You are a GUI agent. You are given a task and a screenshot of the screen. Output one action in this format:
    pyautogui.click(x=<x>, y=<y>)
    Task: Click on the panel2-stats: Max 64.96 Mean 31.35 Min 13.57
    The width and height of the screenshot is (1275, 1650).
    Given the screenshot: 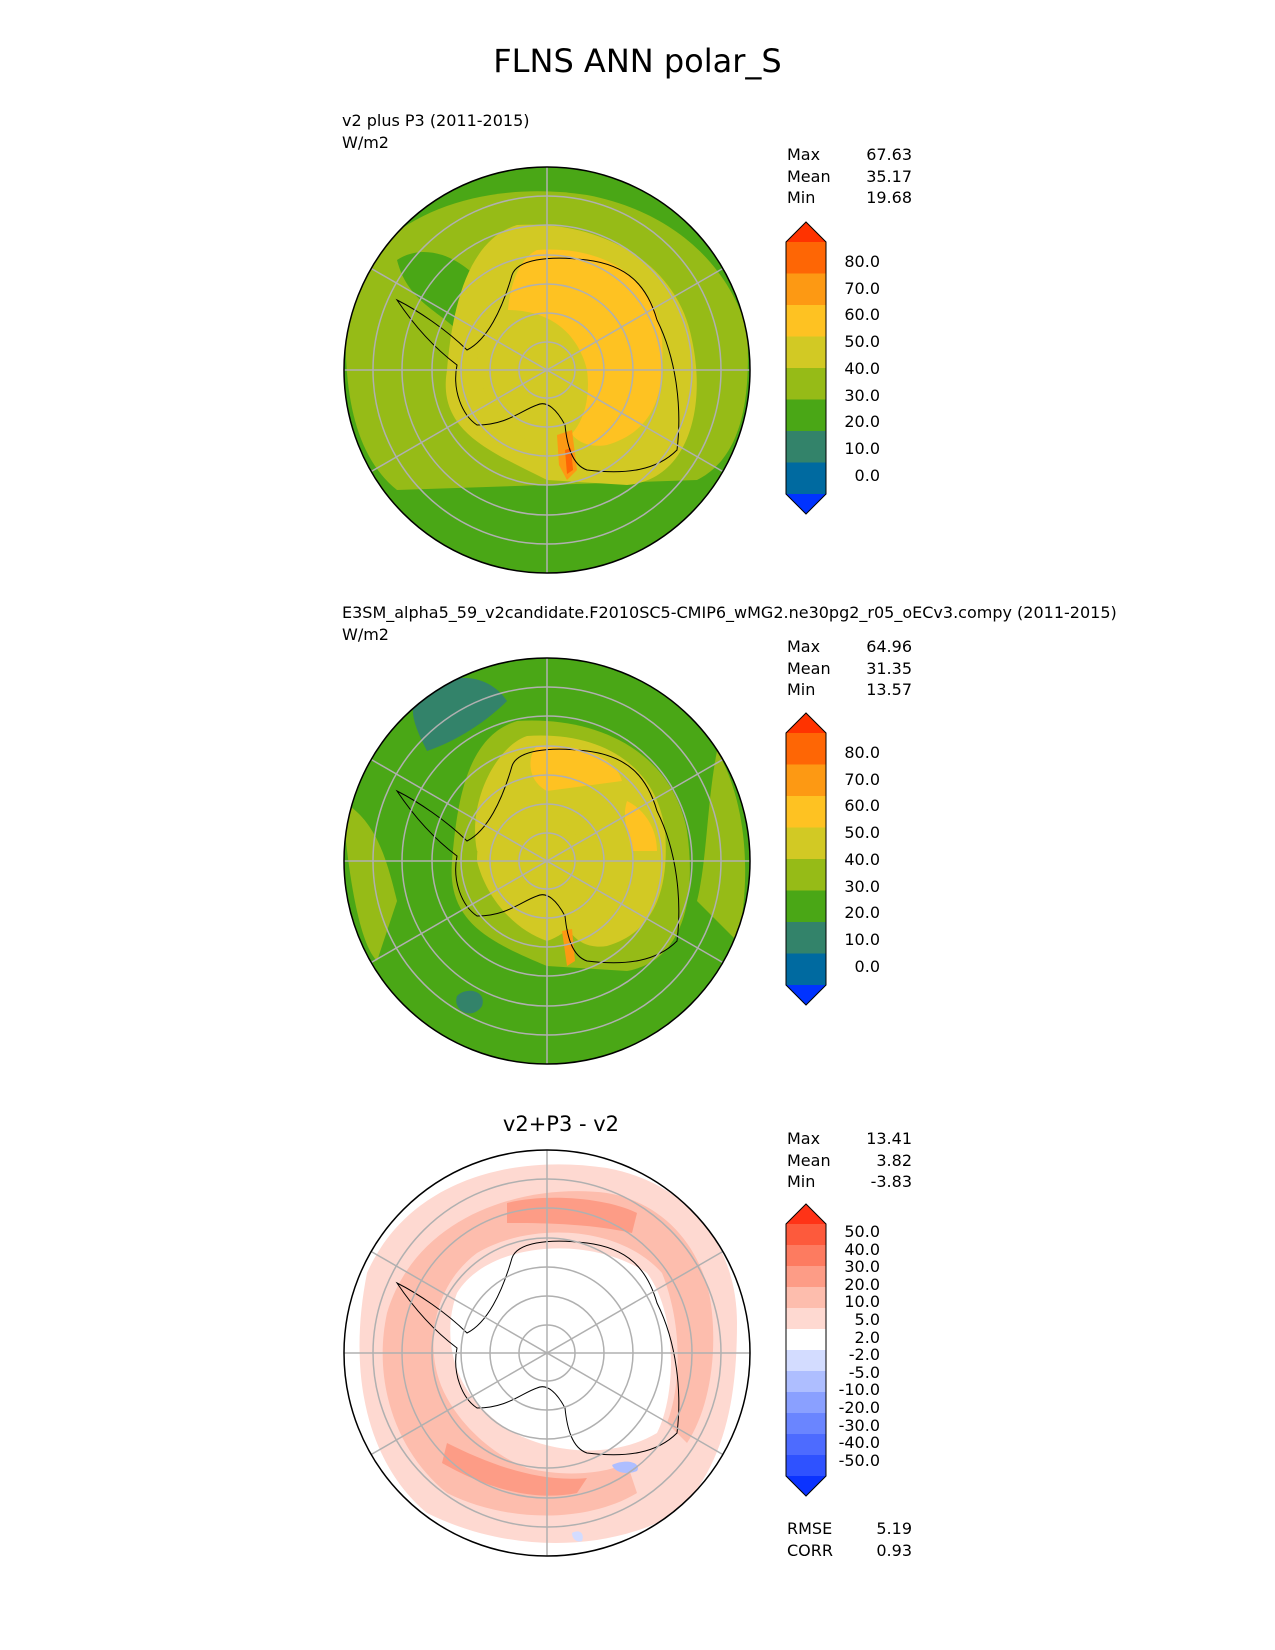 What is the action you would take?
    pyautogui.click(x=849, y=668)
    